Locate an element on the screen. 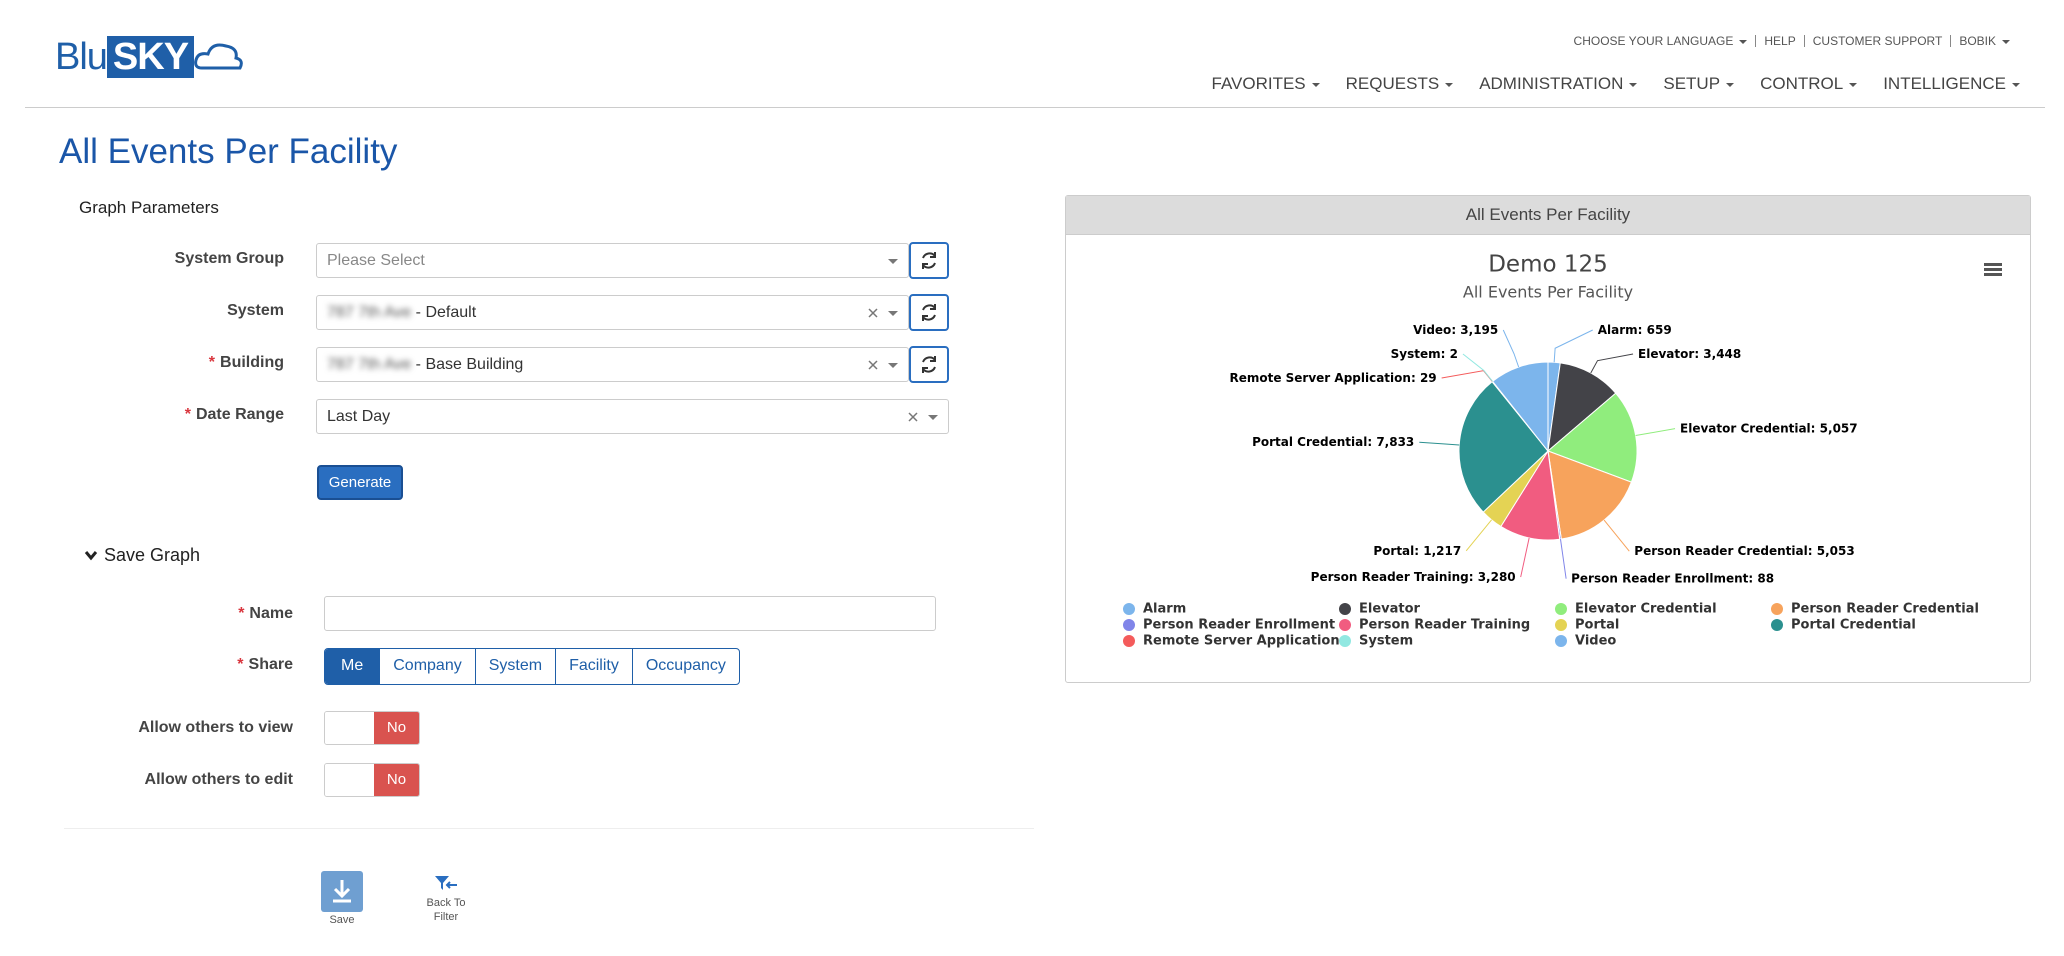  legend-item: Portal Credential is located at coordinates (1843, 625).